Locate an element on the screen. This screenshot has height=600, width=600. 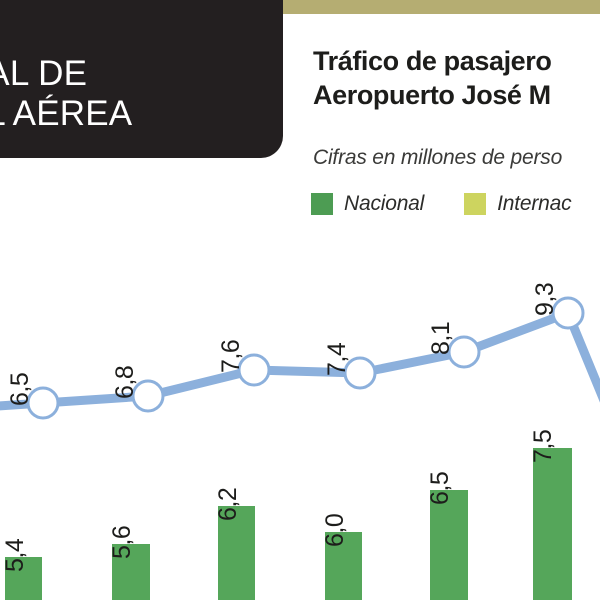
legend-label-nacional: Nacional is located at coordinates (384, 203).